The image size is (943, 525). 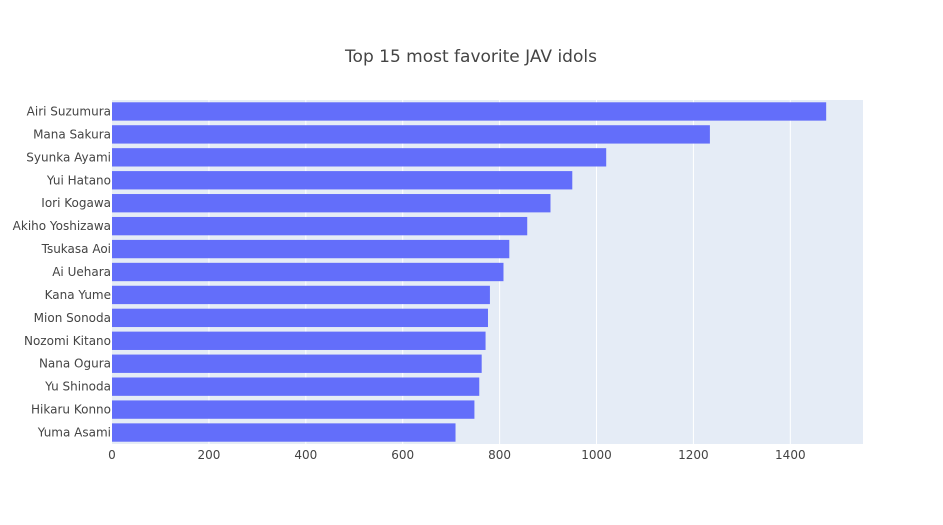 What do you see at coordinates (305, 455) in the screenshot?
I see `x-tick-label: 400` at bounding box center [305, 455].